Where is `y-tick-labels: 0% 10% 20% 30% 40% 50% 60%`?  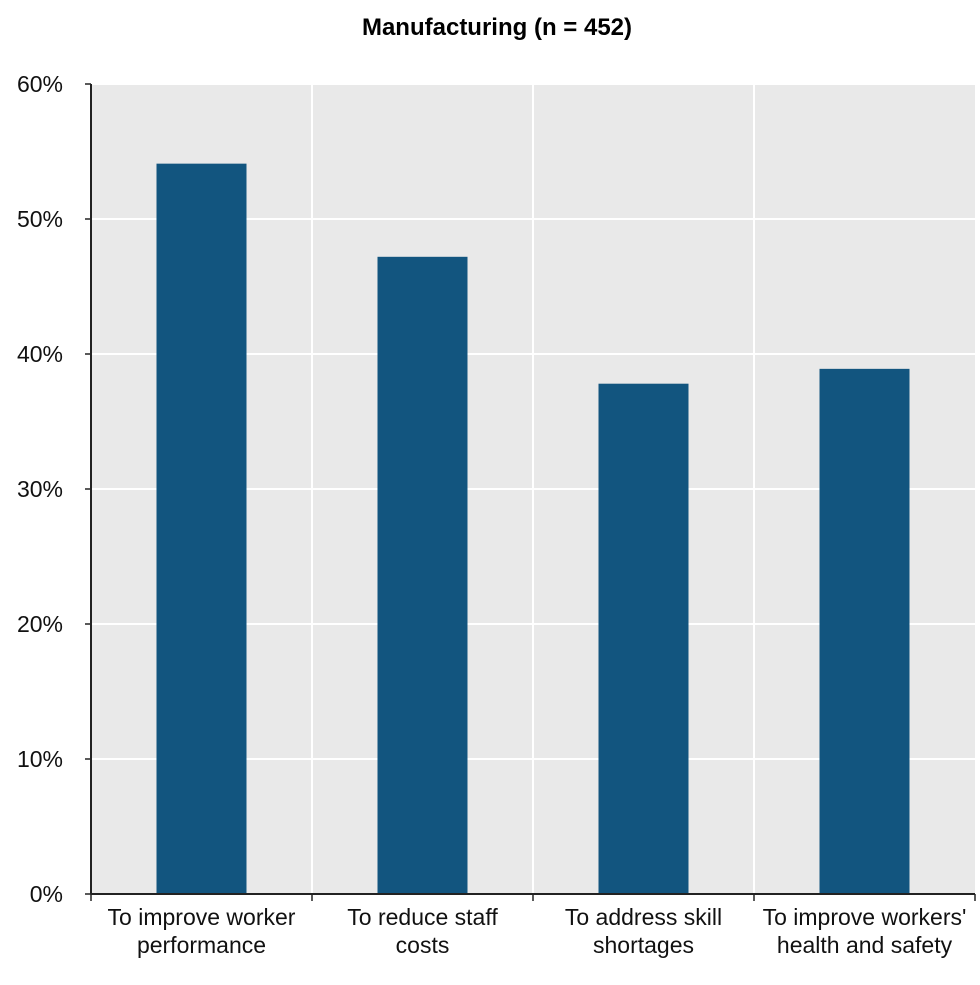
y-tick-labels: 0% 10% 20% 30% 40% 50% 60% is located at coordinates (40, 489).